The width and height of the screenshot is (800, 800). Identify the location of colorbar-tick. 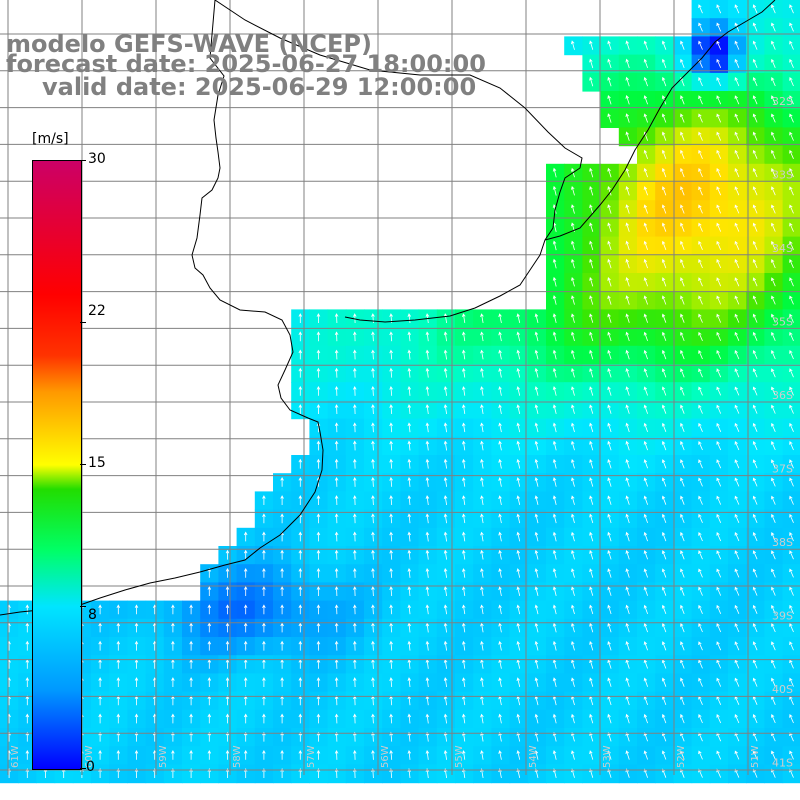
(83, 768).